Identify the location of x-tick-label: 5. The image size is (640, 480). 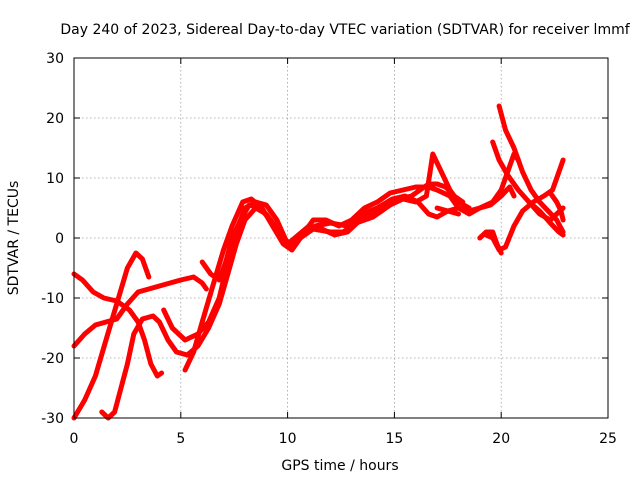
(180, 439).